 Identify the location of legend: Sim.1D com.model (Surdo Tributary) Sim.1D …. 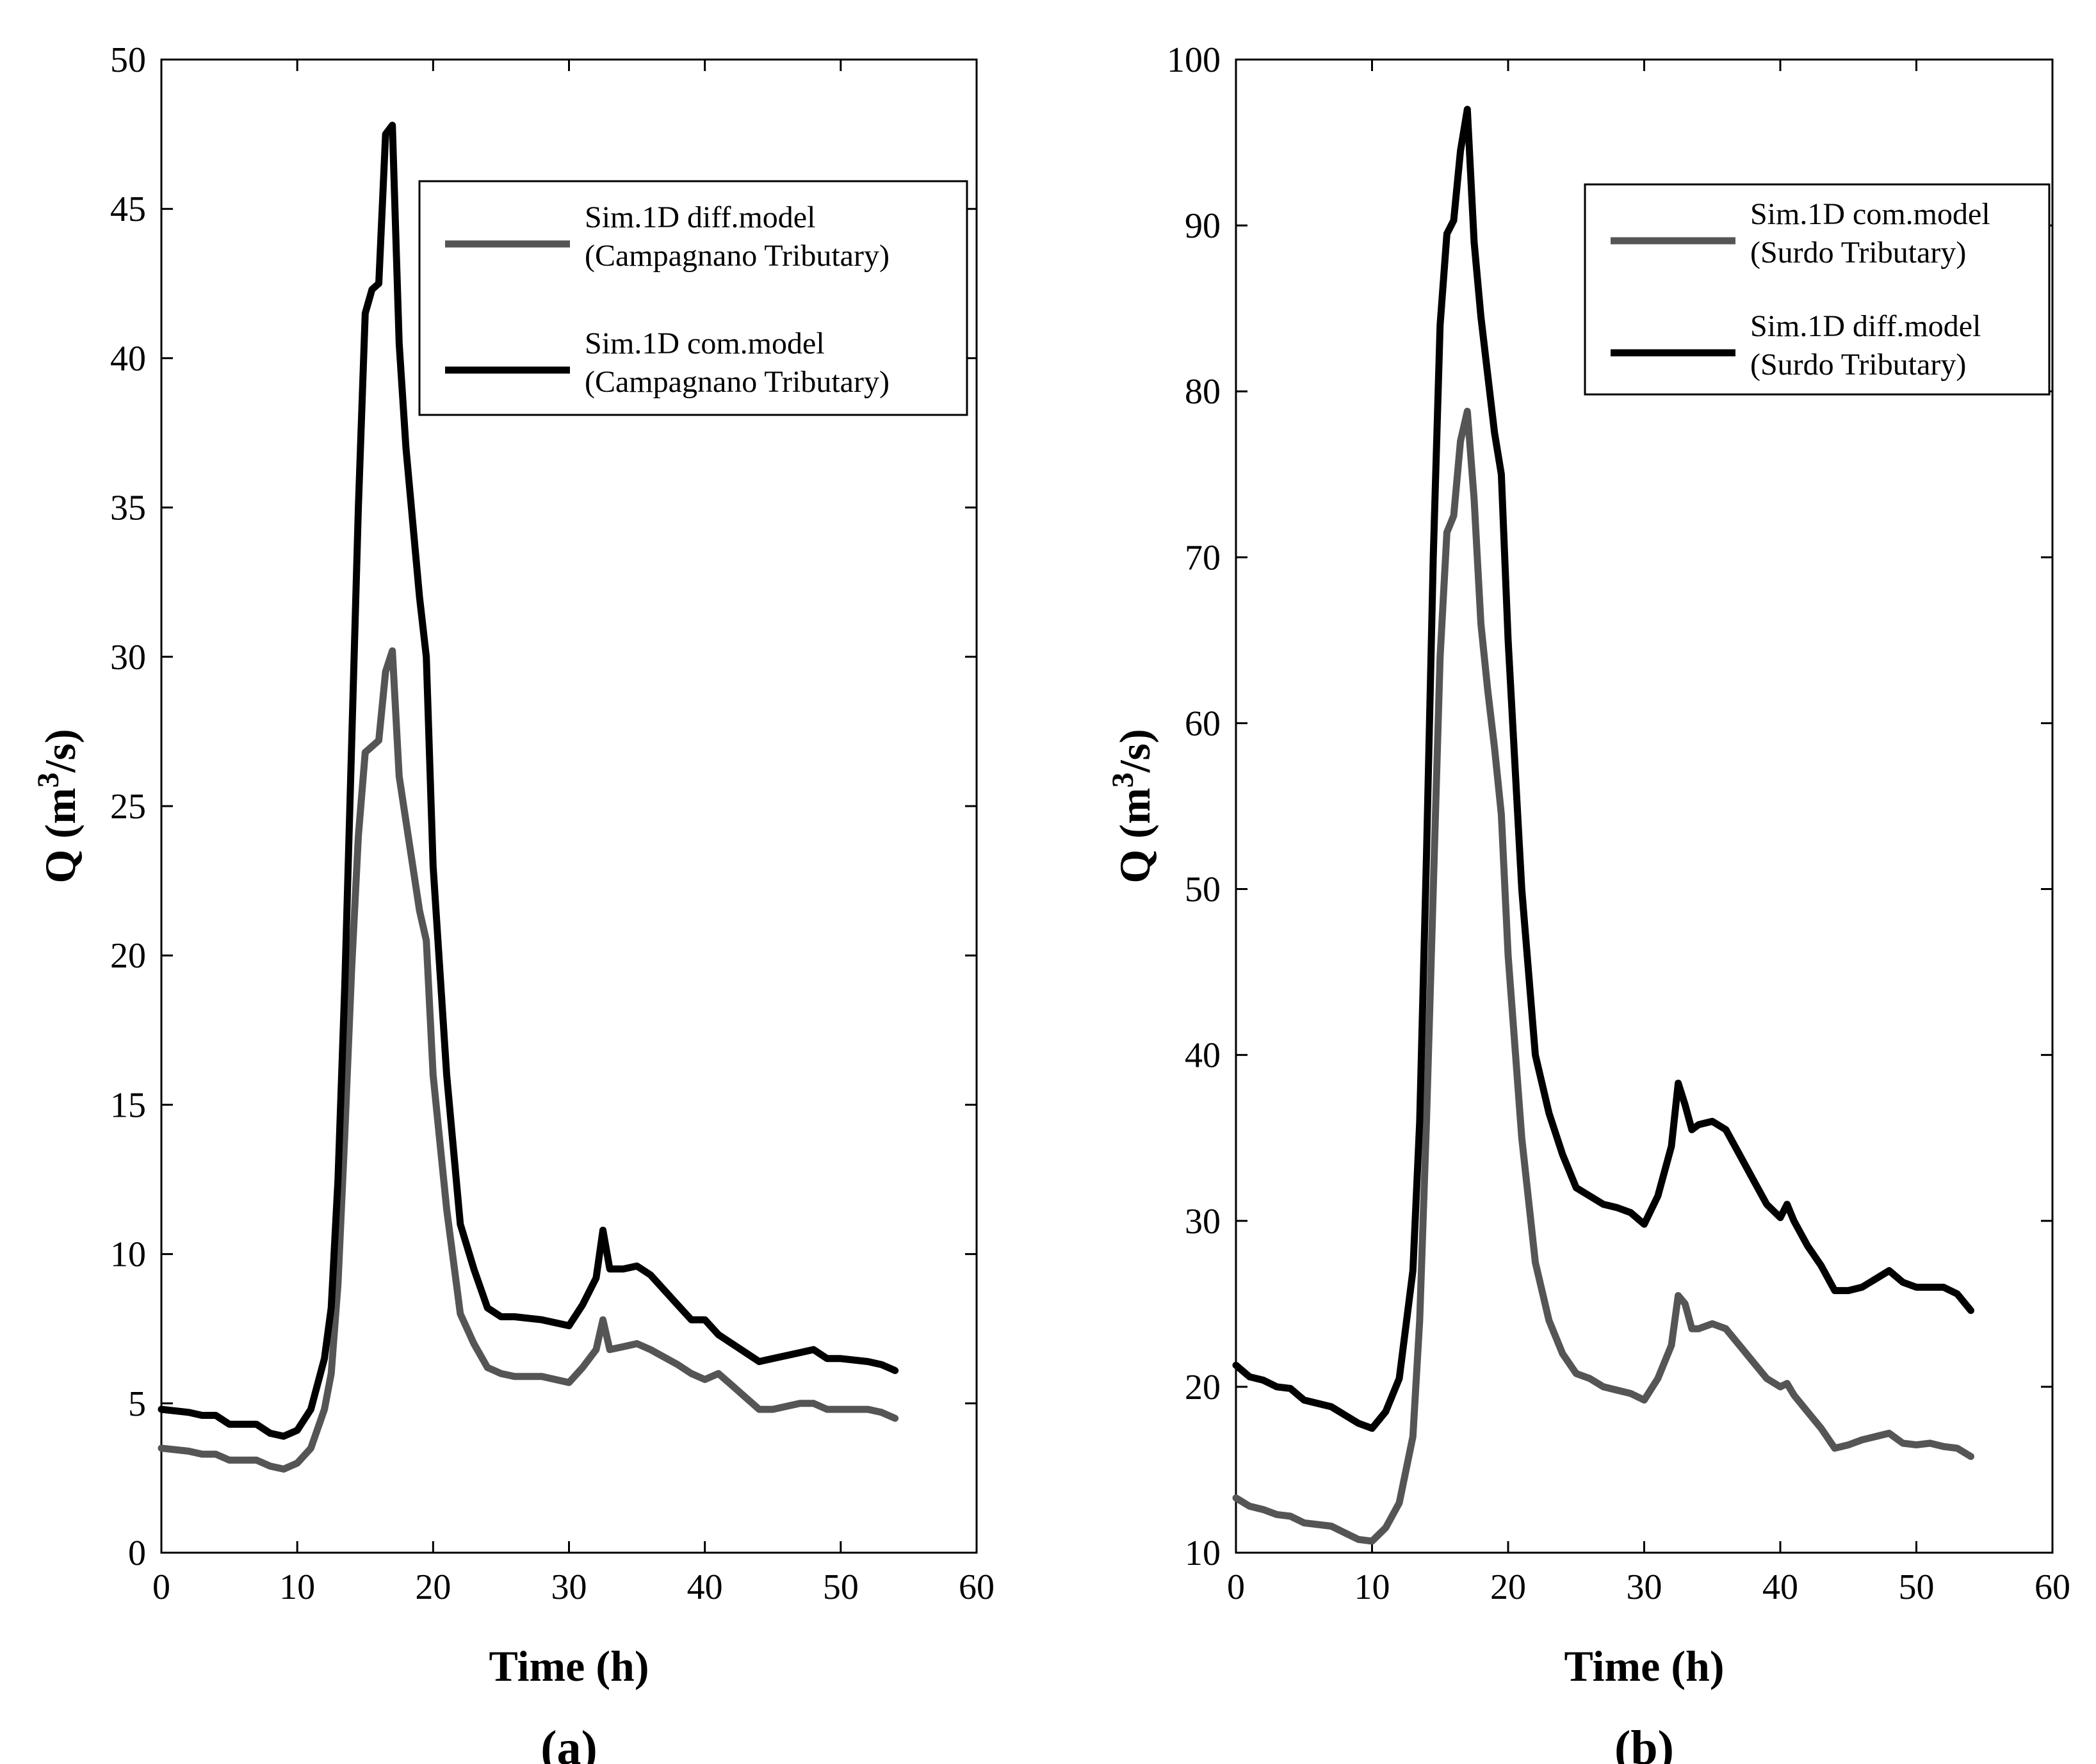
(1817, 289).